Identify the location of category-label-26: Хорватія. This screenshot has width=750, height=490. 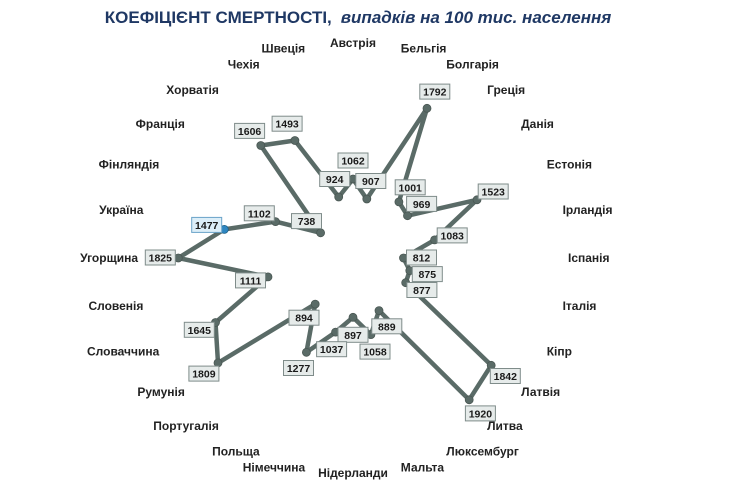
(192, 90).